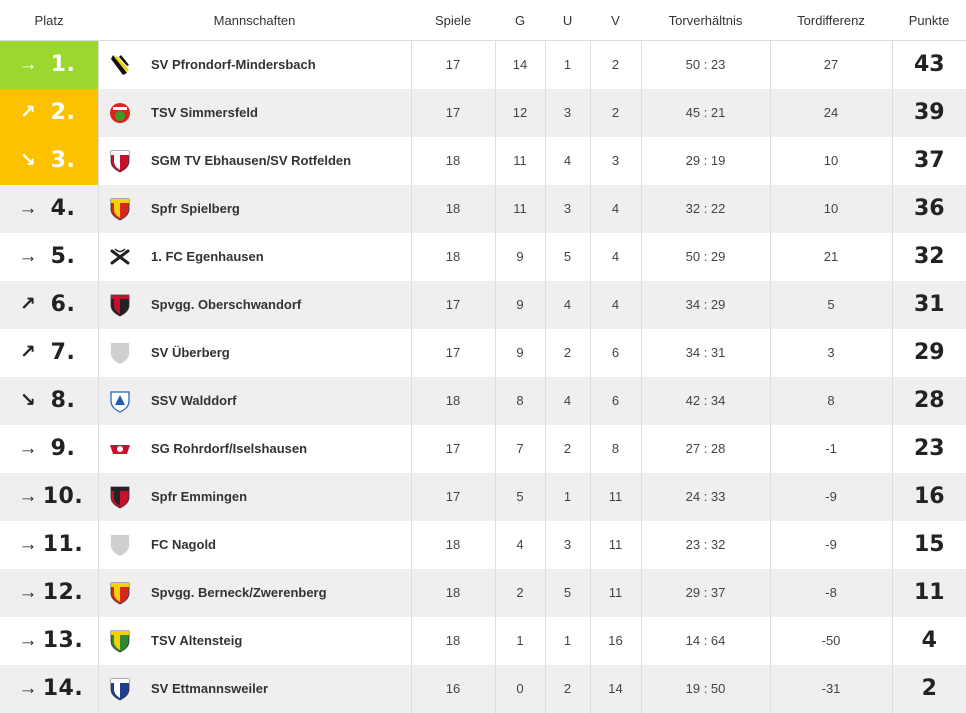 The height and width of the screenshot is (713, 966). I want to click on goal-difference: 24, so click(831, 112).